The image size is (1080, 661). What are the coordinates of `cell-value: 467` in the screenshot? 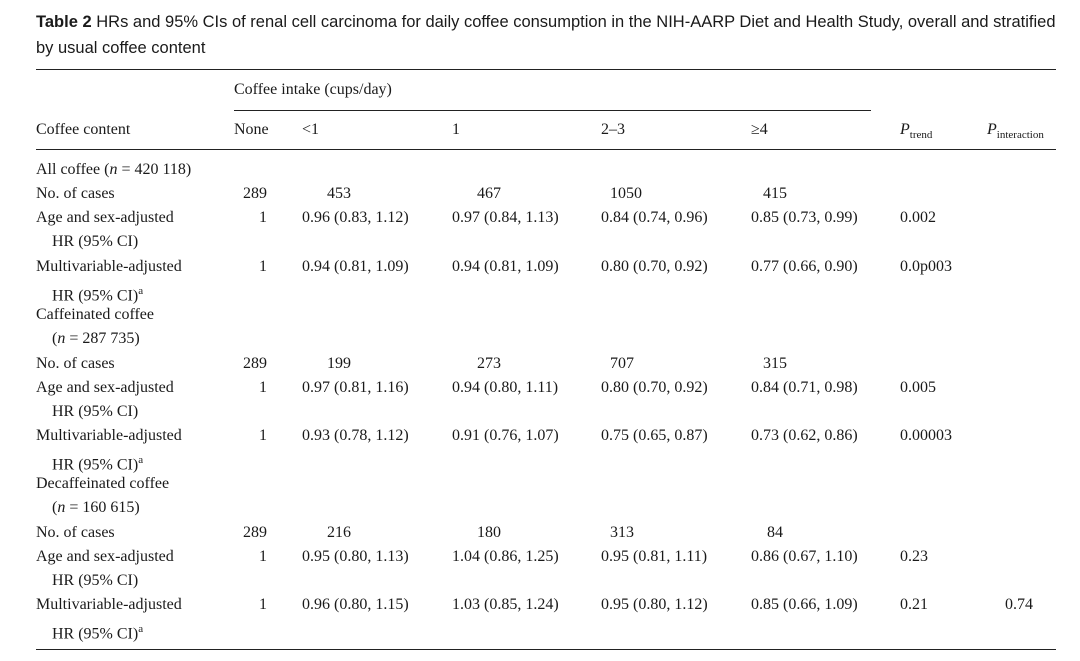 It's located at (489, 193).